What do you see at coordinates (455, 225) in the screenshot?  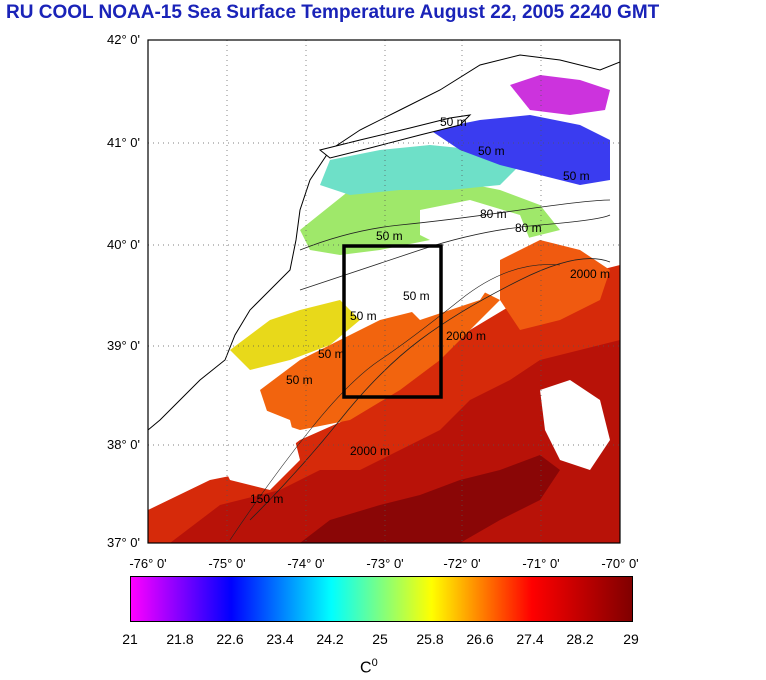 I see `contour-50m` at bounding box center [455, 225].